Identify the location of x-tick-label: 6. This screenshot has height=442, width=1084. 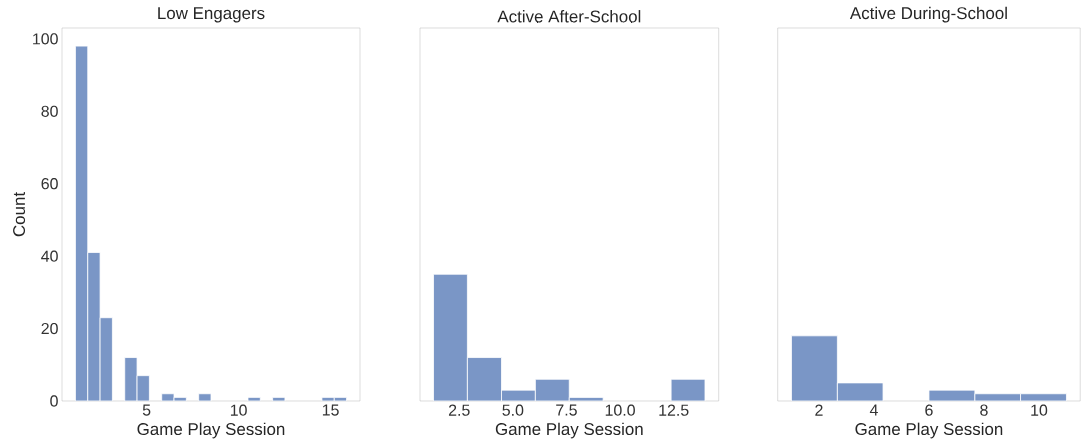
(929, 410).